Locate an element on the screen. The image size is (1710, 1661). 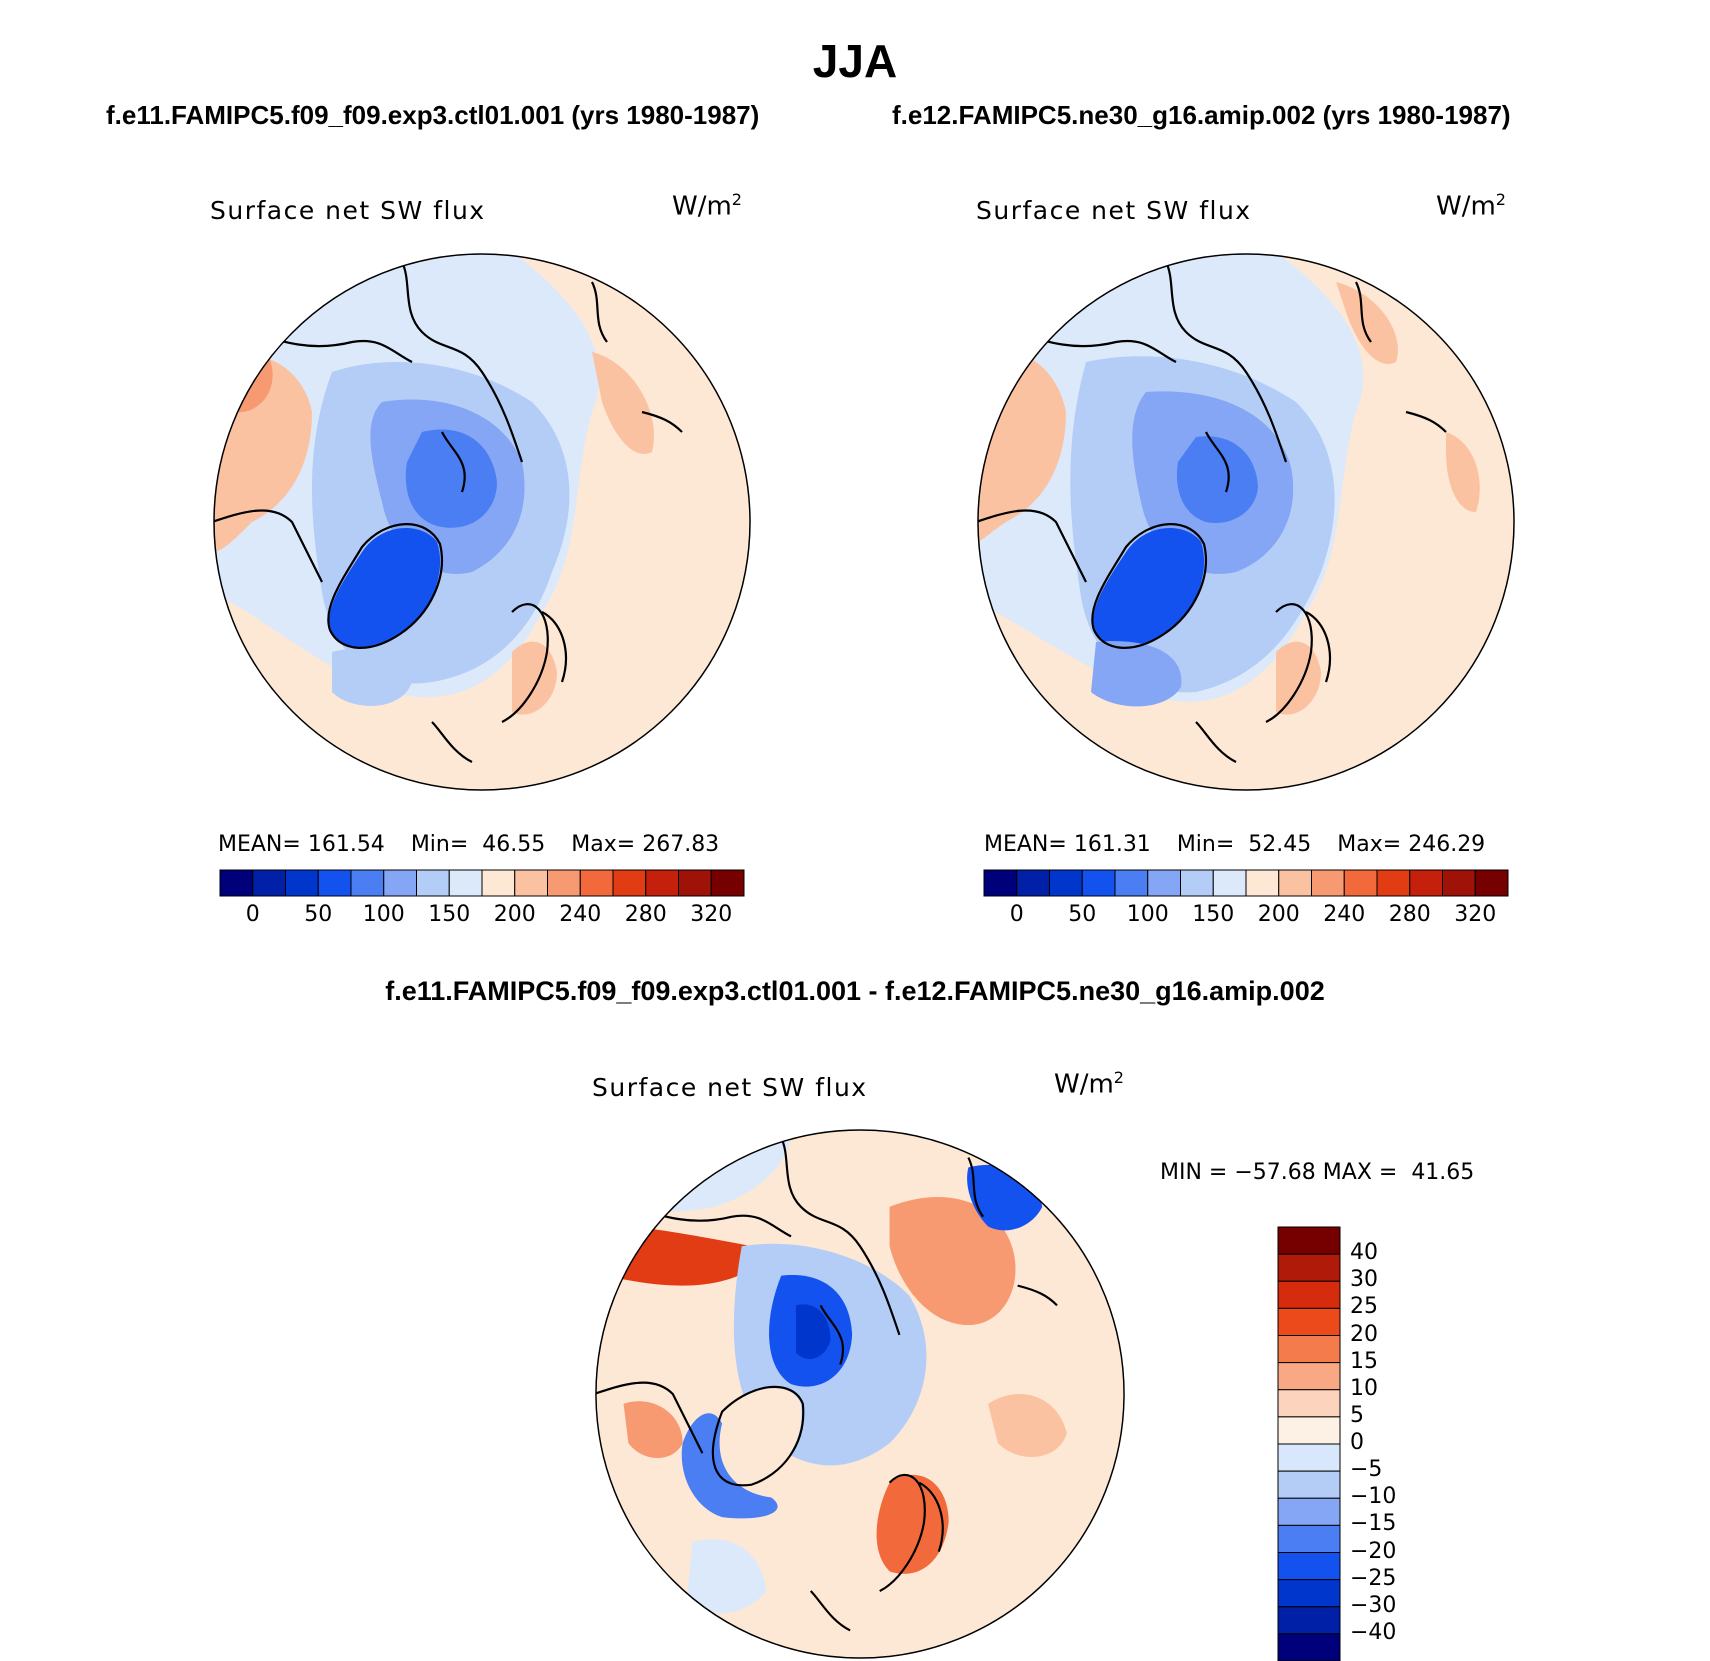
panel1-min-label: Min= is located at coordinates (439, 844).